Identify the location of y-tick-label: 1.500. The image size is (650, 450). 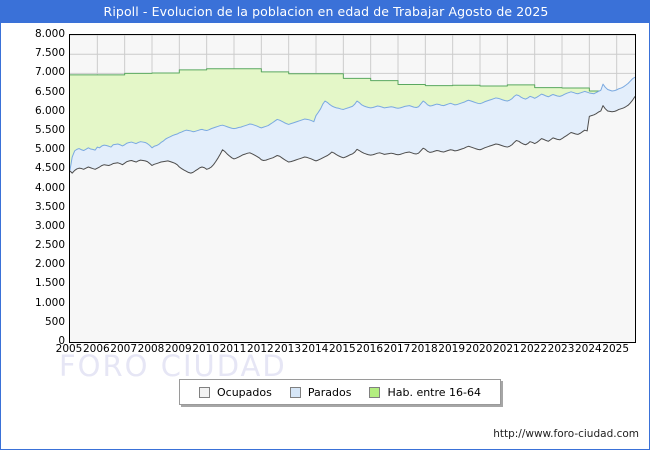
(49, 283).